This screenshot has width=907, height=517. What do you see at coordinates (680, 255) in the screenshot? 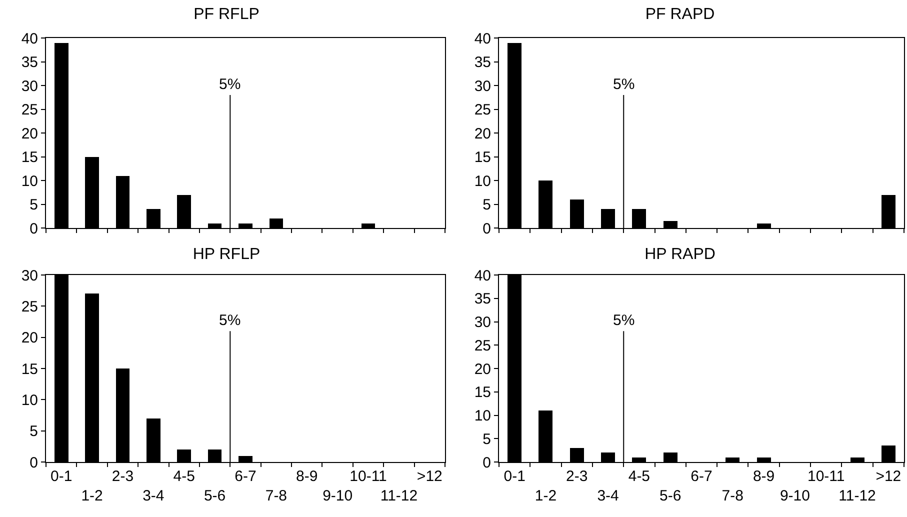
I see `chart-title: HP RAPD` at bounding box center [680, 255].